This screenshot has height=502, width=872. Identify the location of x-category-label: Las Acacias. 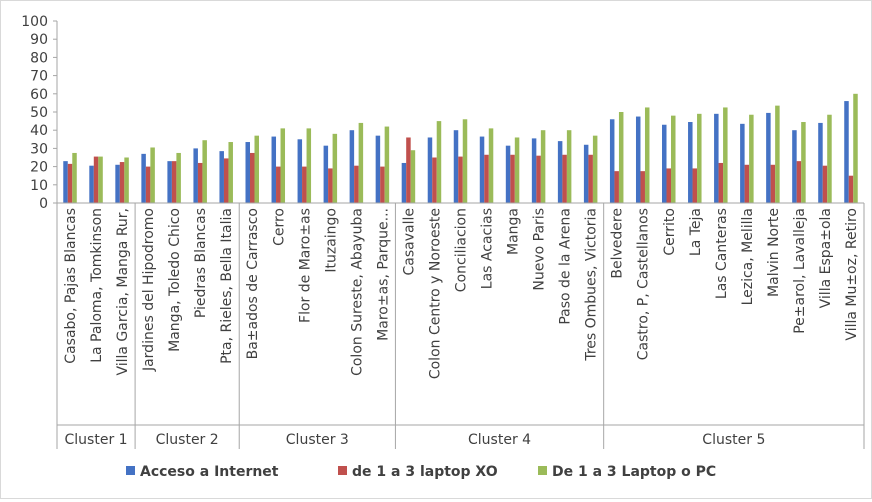
(488, 248).